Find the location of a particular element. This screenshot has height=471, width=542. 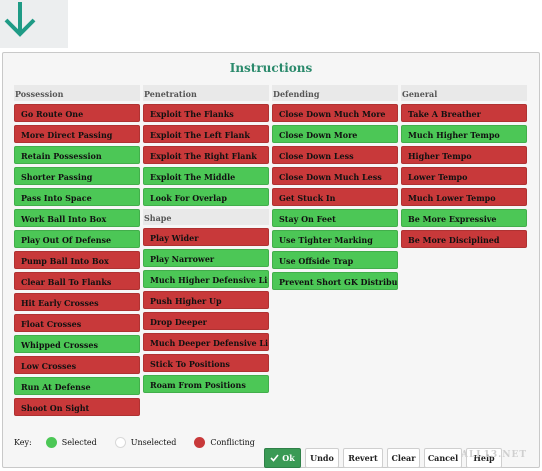

instruction-button: Drop Deeper is located at coordinates (206, 321).